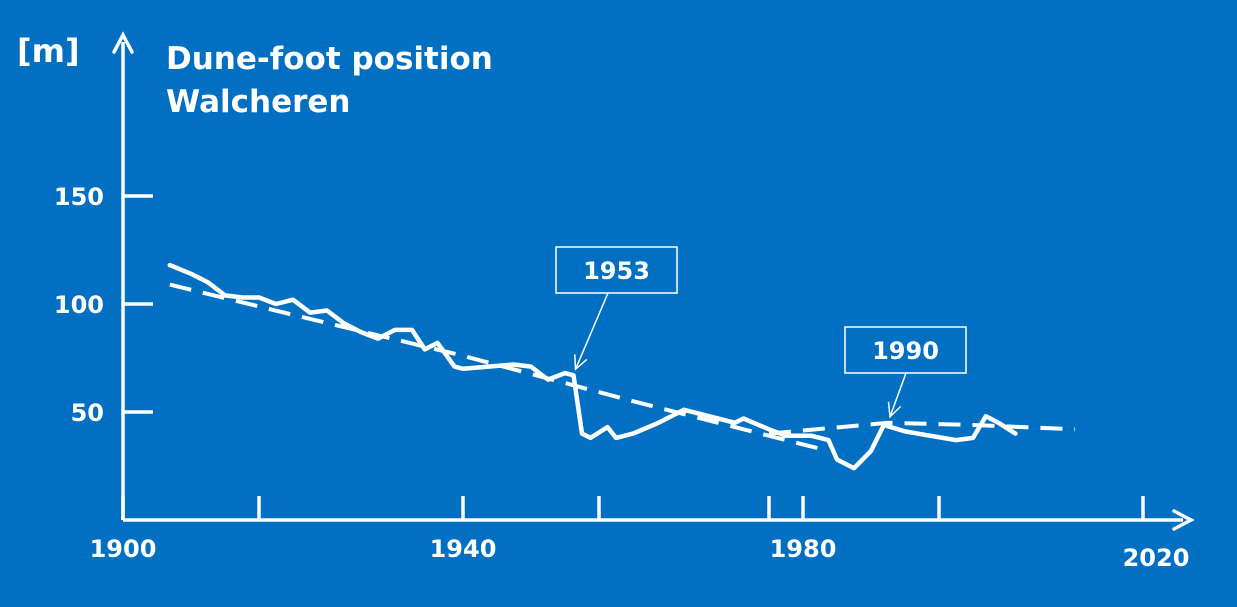 Image resolution: width=1237 pixels, height=607 pixels. I want to click on x-tick-label-2020: 2020, so click(1156, 558).